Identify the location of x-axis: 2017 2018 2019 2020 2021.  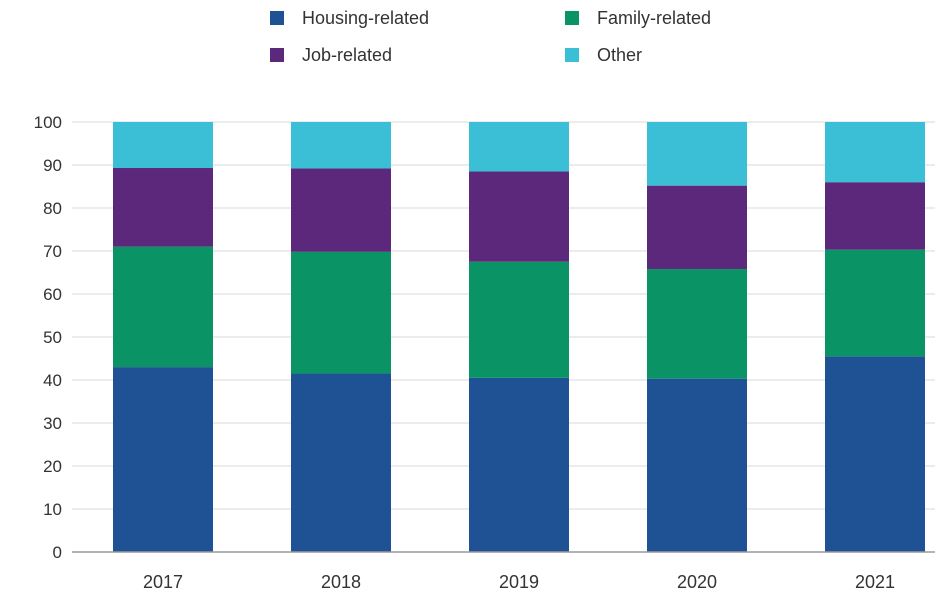
(503, 571).